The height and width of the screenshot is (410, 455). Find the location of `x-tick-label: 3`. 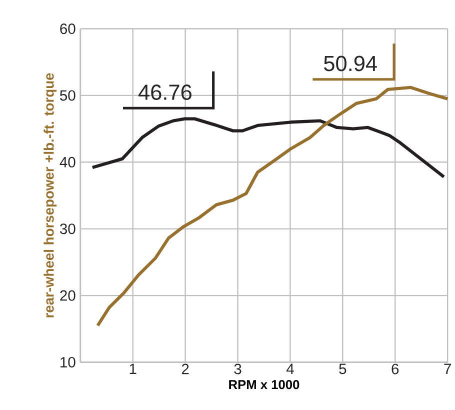

x-tick-label: 3 is located at coordinates (238, 369).